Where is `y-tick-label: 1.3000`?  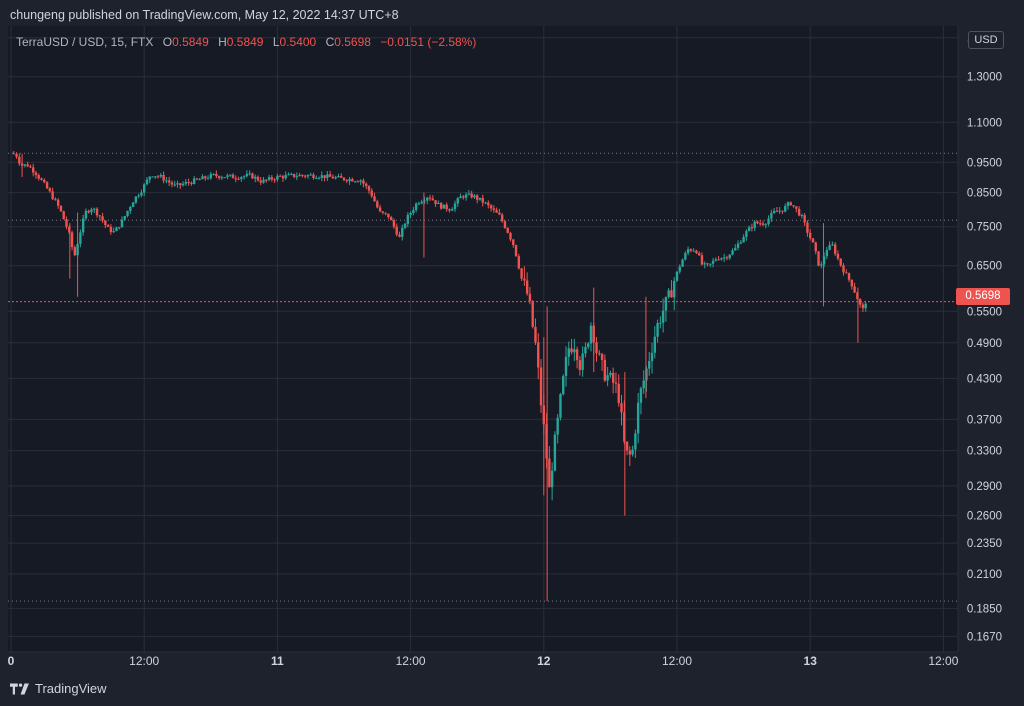
y-tick-label: 1.3000 is located at coordinates (984, 78).